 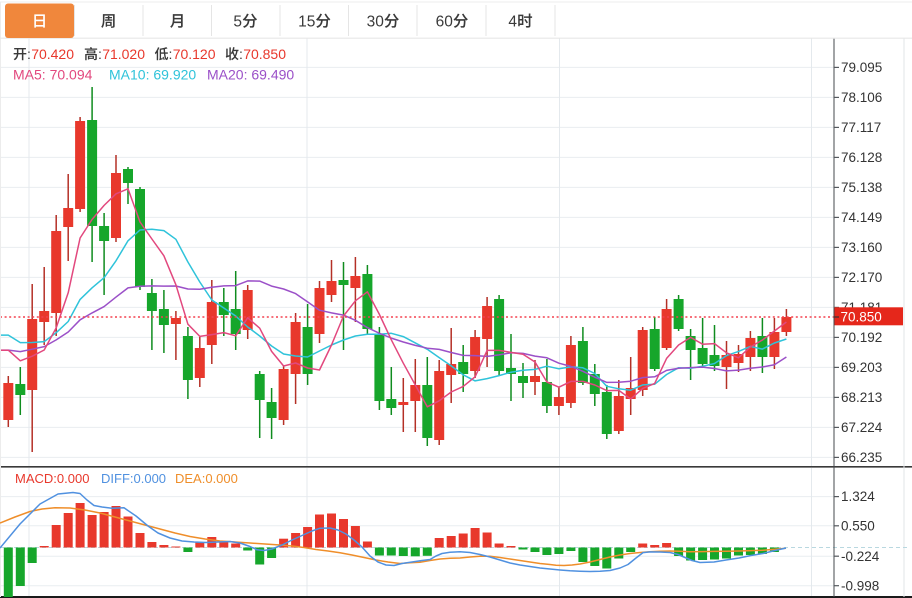 I want to click on svg-text: 75.138, so click(x=861, y=187).